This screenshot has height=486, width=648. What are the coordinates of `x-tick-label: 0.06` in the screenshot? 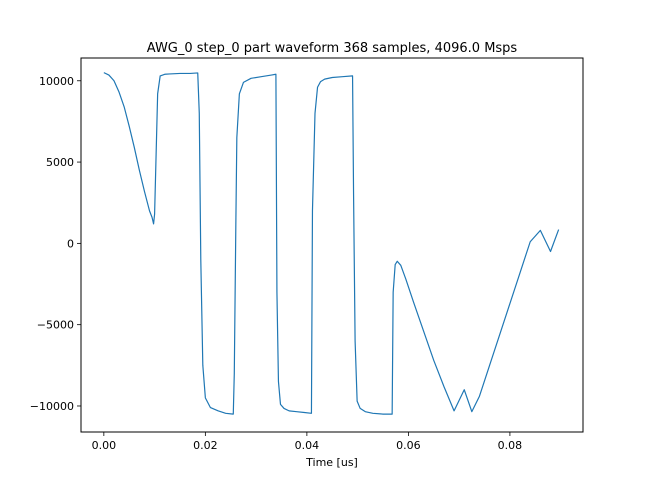 It's located at (408, 445).